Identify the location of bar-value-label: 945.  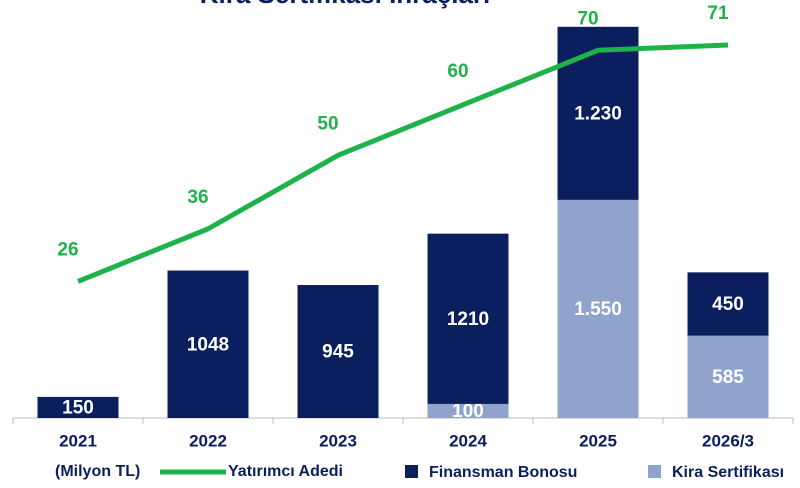
(338, 352).